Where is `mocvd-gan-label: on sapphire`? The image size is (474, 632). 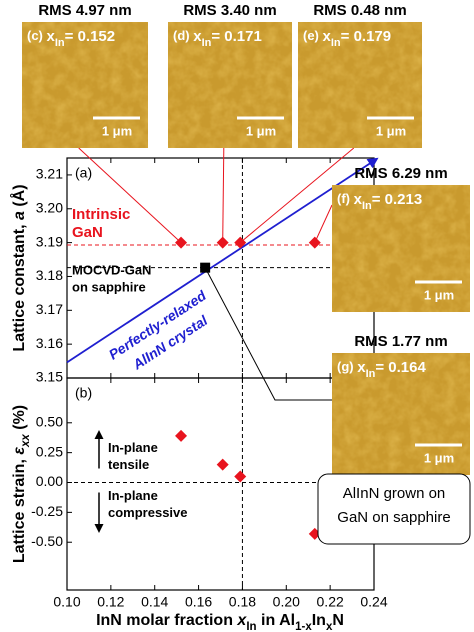 mocvd-gan-label: on sapphire is located at coordinates (109, 286).